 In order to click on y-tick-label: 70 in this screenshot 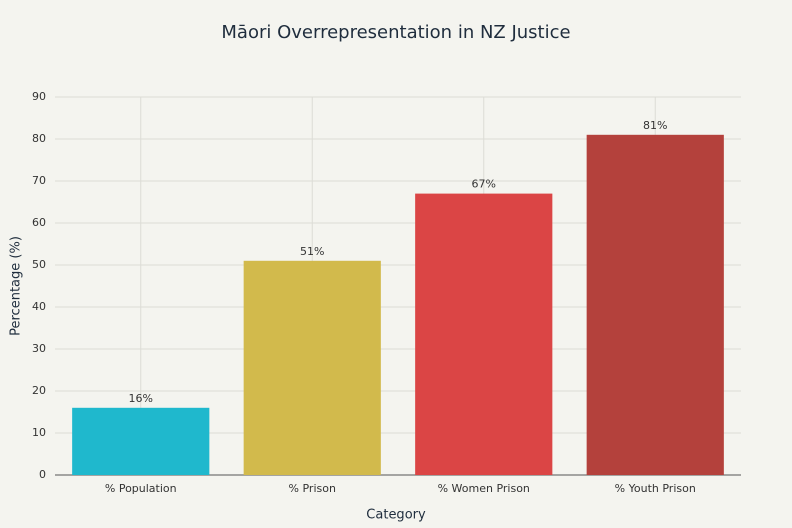, I will do `click(39, 180)`.